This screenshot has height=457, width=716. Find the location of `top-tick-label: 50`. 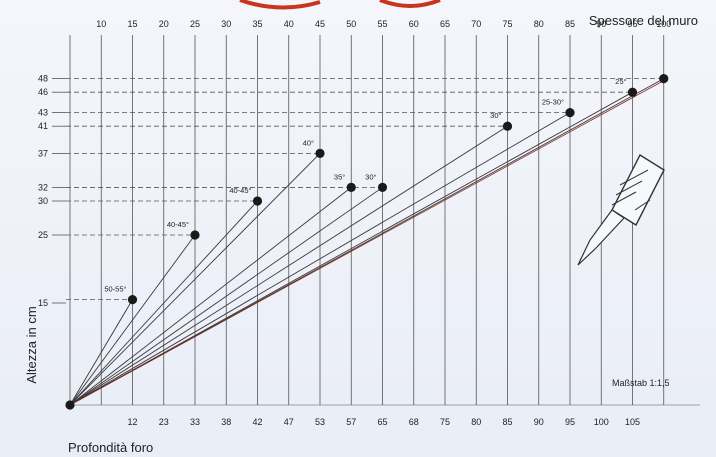

top-tick-label: 50 is located at coordinates (351, 24).